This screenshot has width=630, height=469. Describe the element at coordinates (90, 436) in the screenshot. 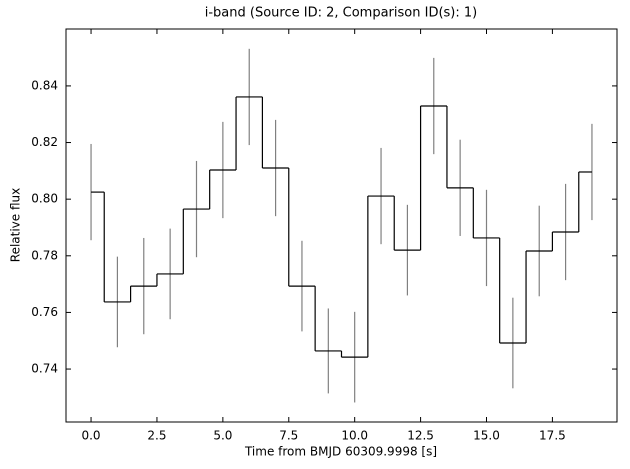

I see `x-tick-label: 0.0` at that location.